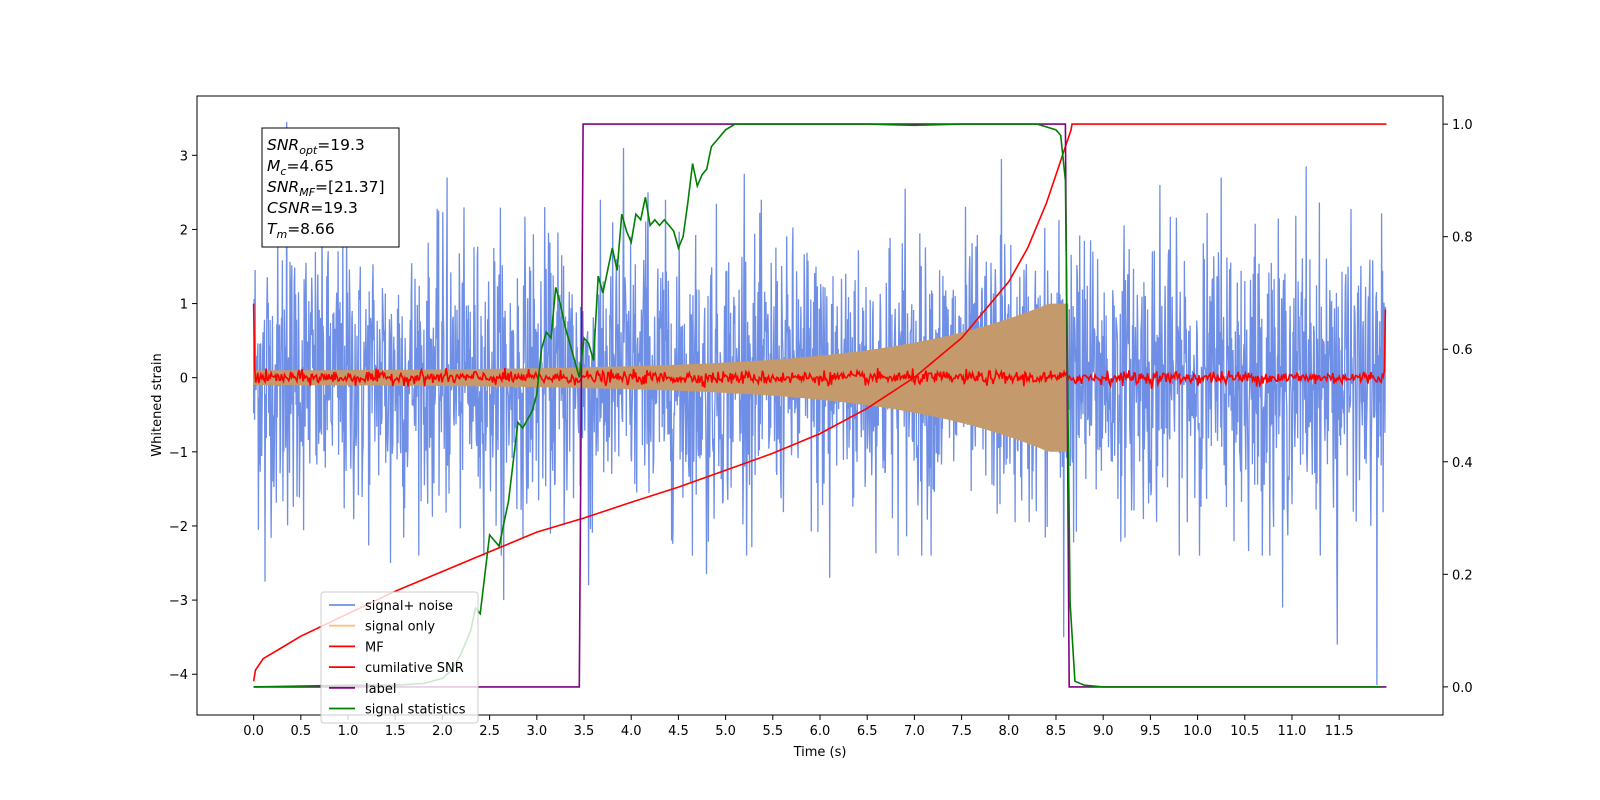 The width and height of the screenshot is (1600, 800). Describe the element at coordinates (178, 453) in the screenshot. I see `y-tick-label: −1` at that location.